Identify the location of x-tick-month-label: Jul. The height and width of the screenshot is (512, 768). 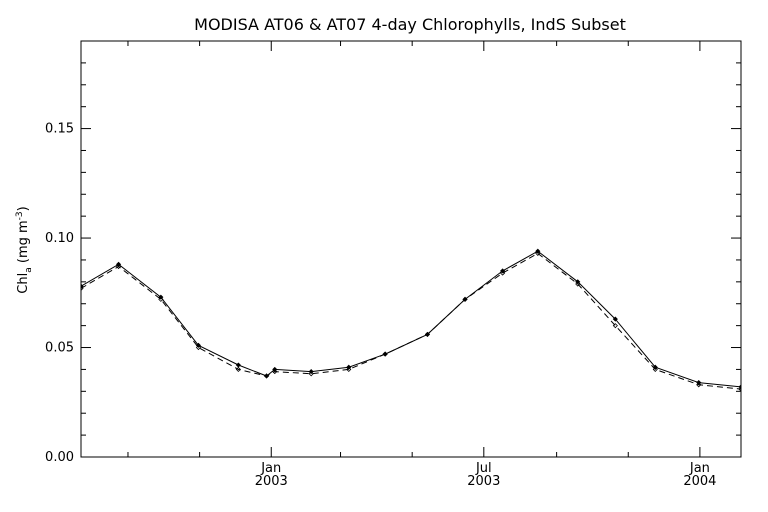
(483, 468).